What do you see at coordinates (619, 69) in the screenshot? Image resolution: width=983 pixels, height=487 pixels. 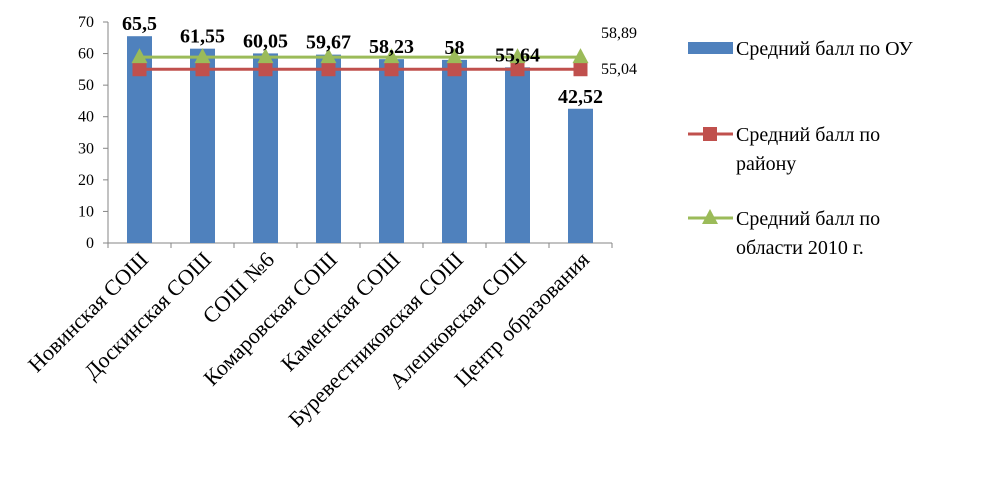 I see `series-end-label: 55,04` at bounding box center [619, 69].